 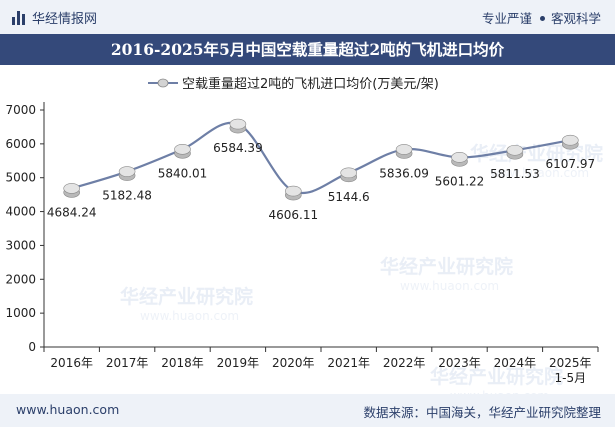 I want to click on y-tick-label: 6000, so click(x=20, y=144).